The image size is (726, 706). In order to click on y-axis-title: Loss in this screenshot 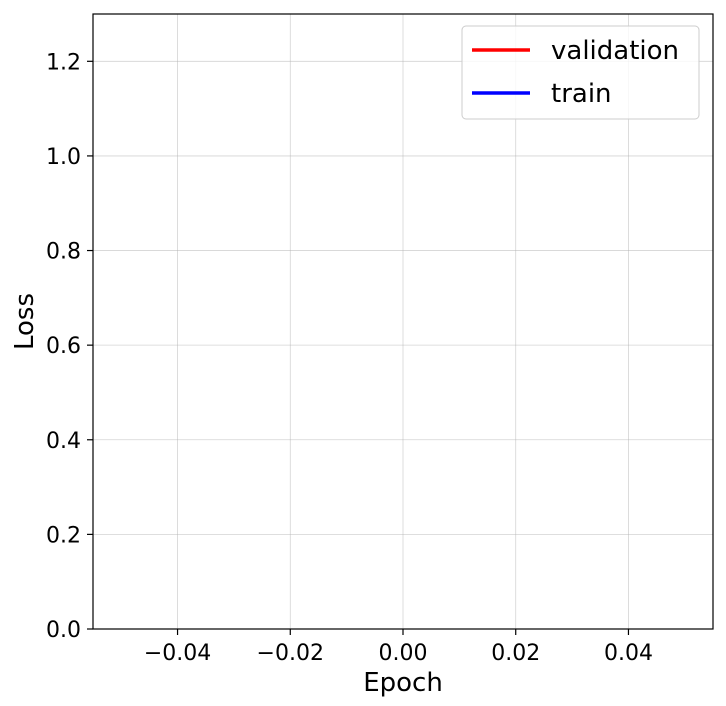, I will do `click(25, 321)`.